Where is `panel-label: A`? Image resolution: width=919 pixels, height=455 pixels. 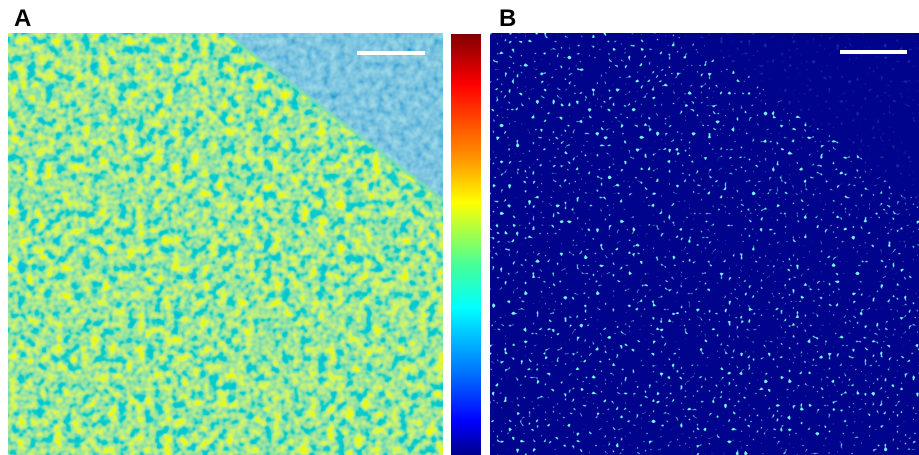
panel-label: A is located at coordinates (22, 18).